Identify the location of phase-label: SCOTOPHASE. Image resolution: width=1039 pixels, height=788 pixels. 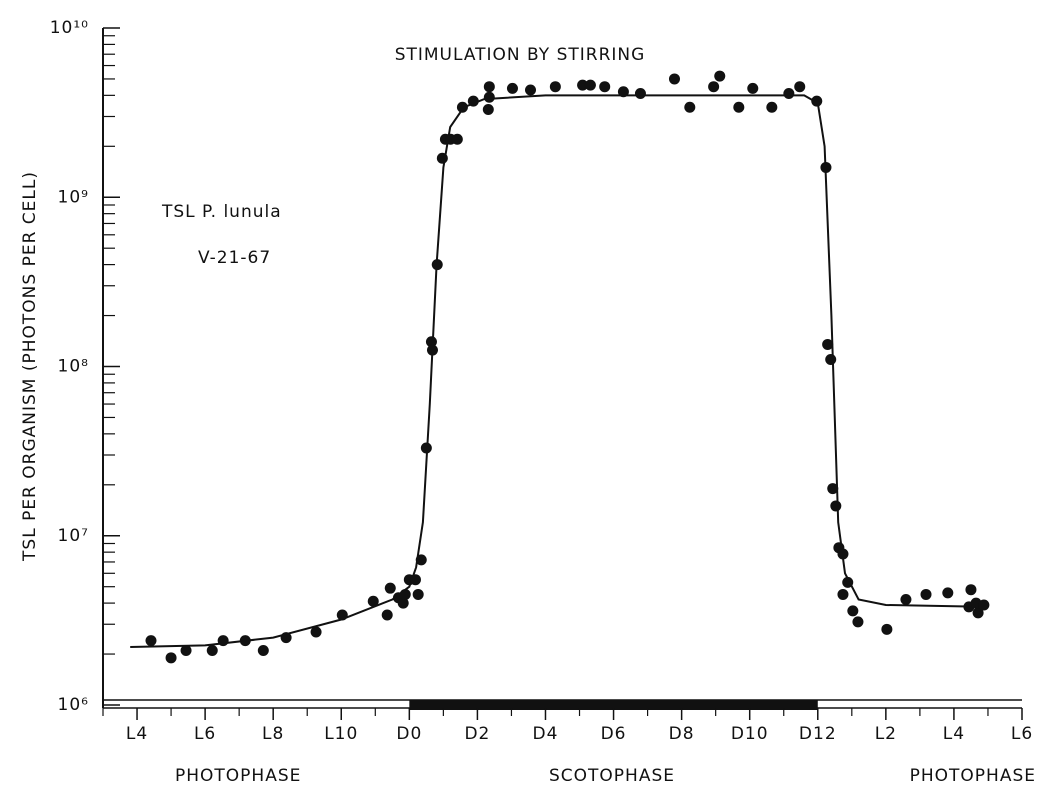
(612, 776).